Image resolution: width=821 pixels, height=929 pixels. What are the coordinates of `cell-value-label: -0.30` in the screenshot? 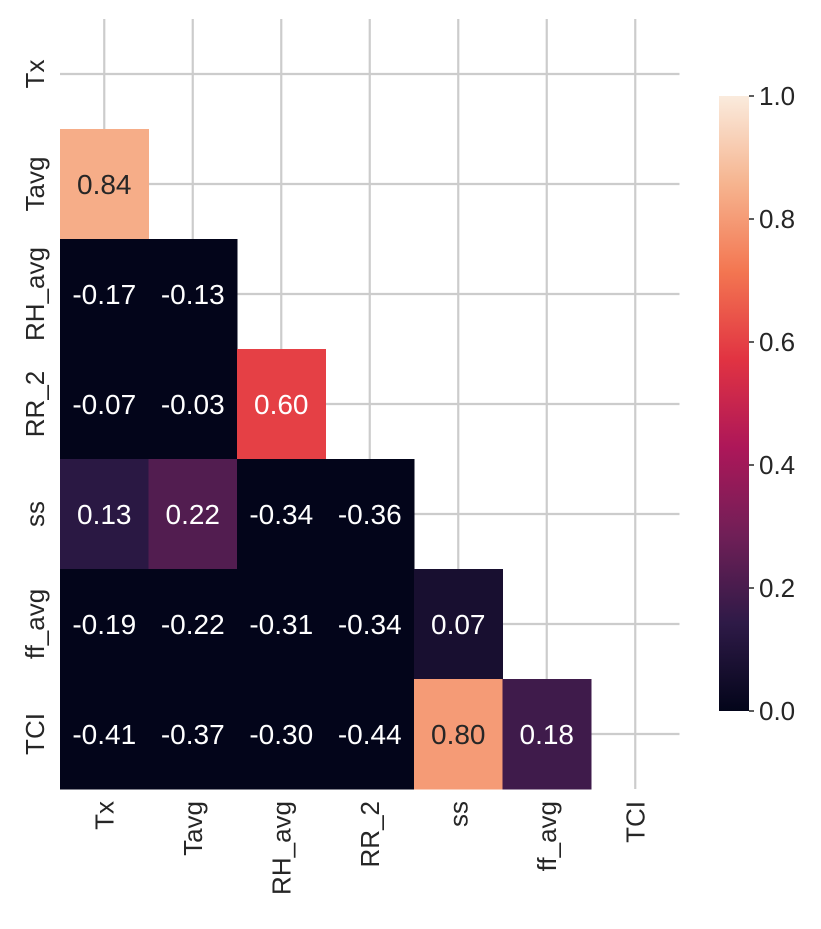 It's located at (281, 734).